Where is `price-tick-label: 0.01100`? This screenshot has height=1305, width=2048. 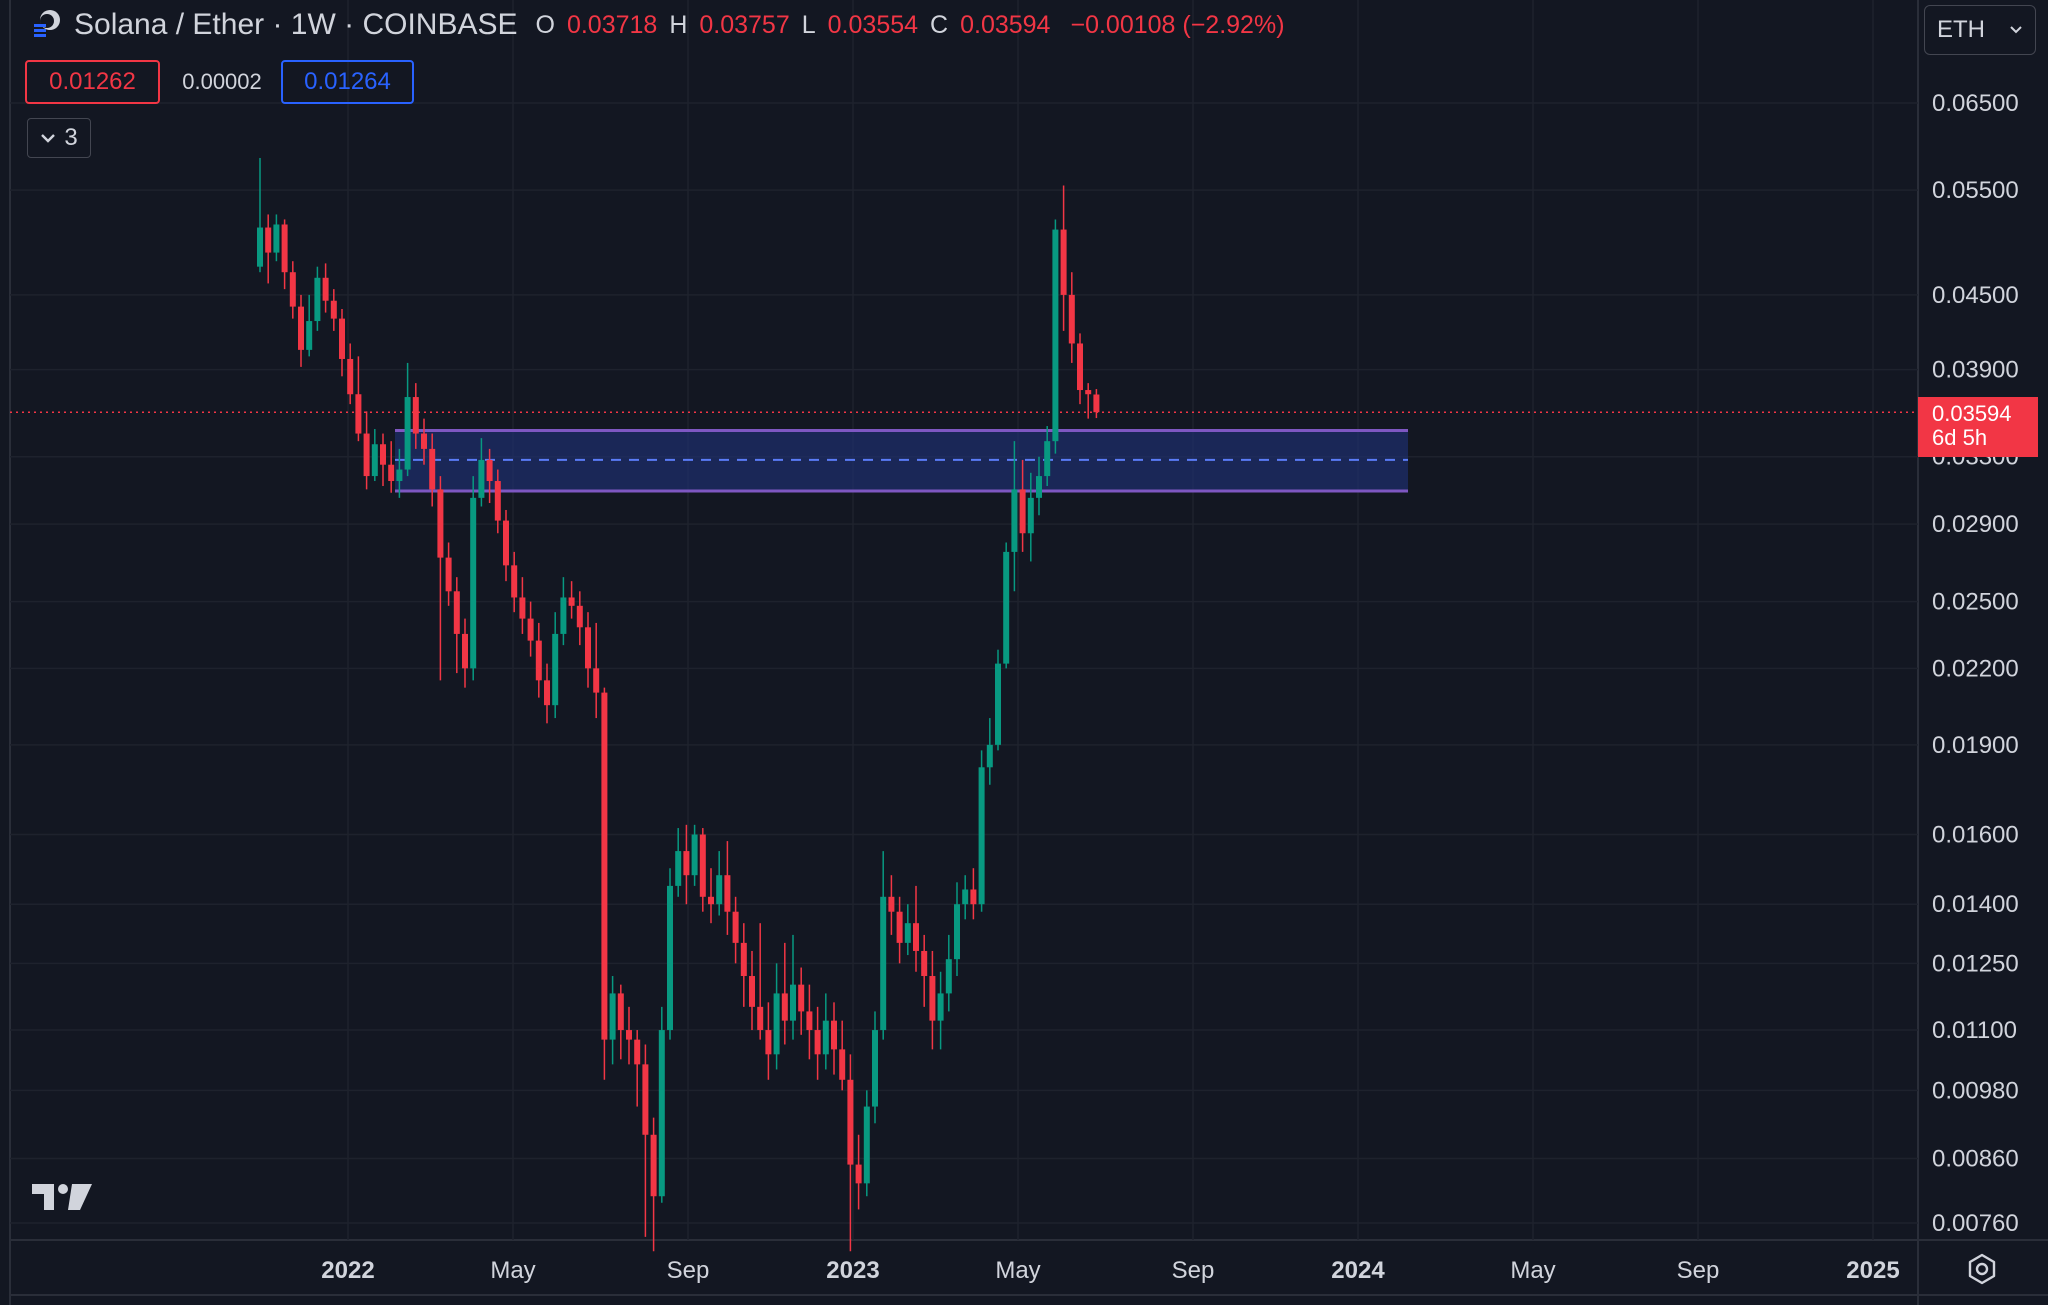
price-tick-label: 0.01100 is located at coordinates (1974, 1030).